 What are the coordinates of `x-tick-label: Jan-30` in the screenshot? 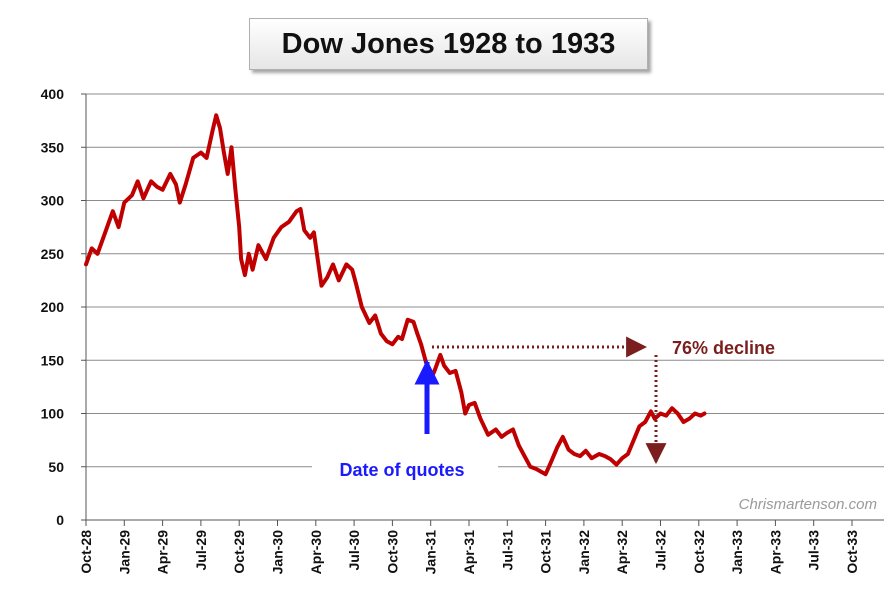 It's located at (278, 552).